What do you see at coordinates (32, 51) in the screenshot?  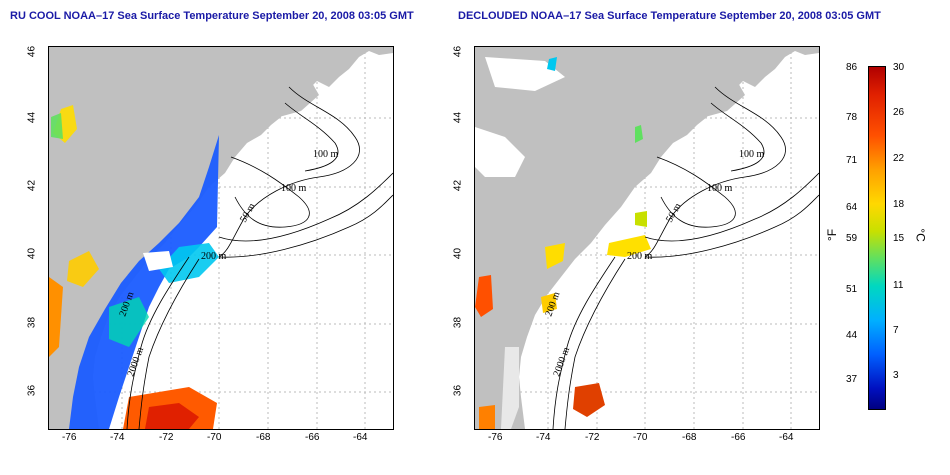 I see `y-tick-left-0: 46` at bounding box center [32, 51].